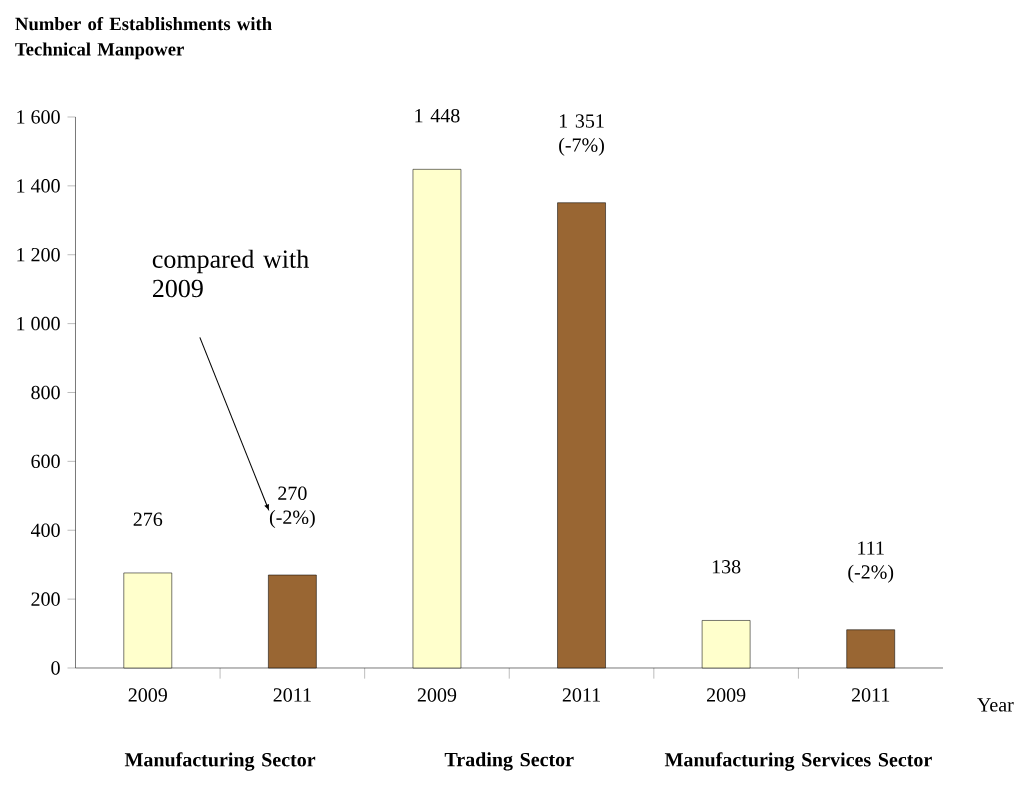  What do you see at coordinates (45, 392) in the screenshot?
I see `y-tick-label: 800` at bounding box center [45, 392].